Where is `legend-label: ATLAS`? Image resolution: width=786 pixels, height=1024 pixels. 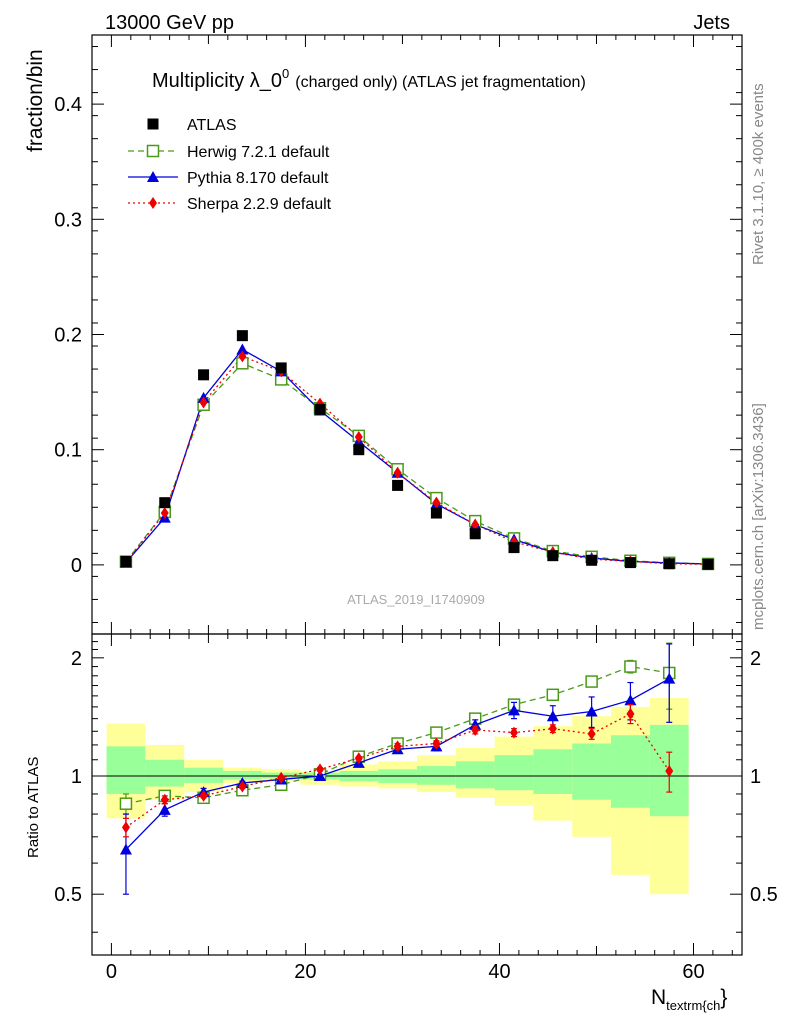 legend-label: ATLAS is located at coordinates (212, 125).